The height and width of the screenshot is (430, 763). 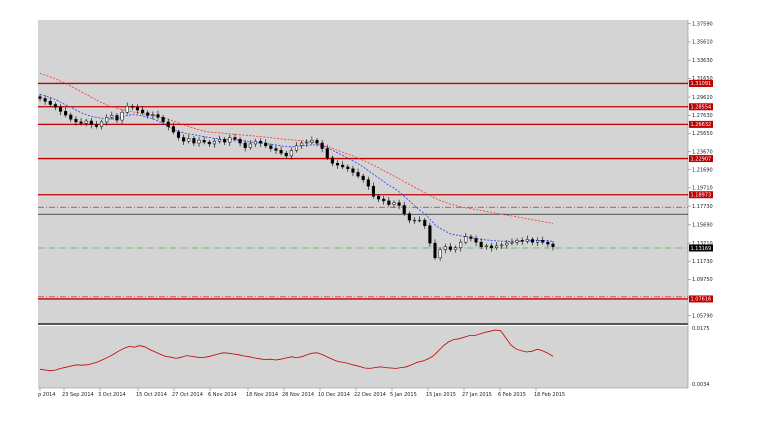 I want to click on indicator-line, so click(x=296, y=350).